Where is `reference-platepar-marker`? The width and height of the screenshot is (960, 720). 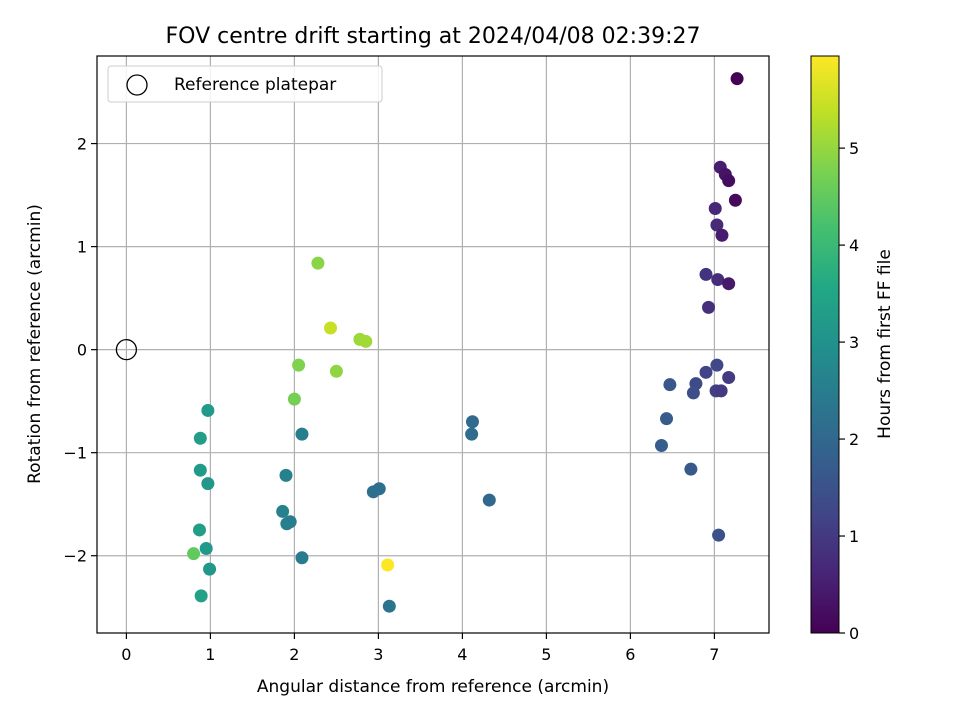 reference-platepar-marker is located at coordinates (126, 350).